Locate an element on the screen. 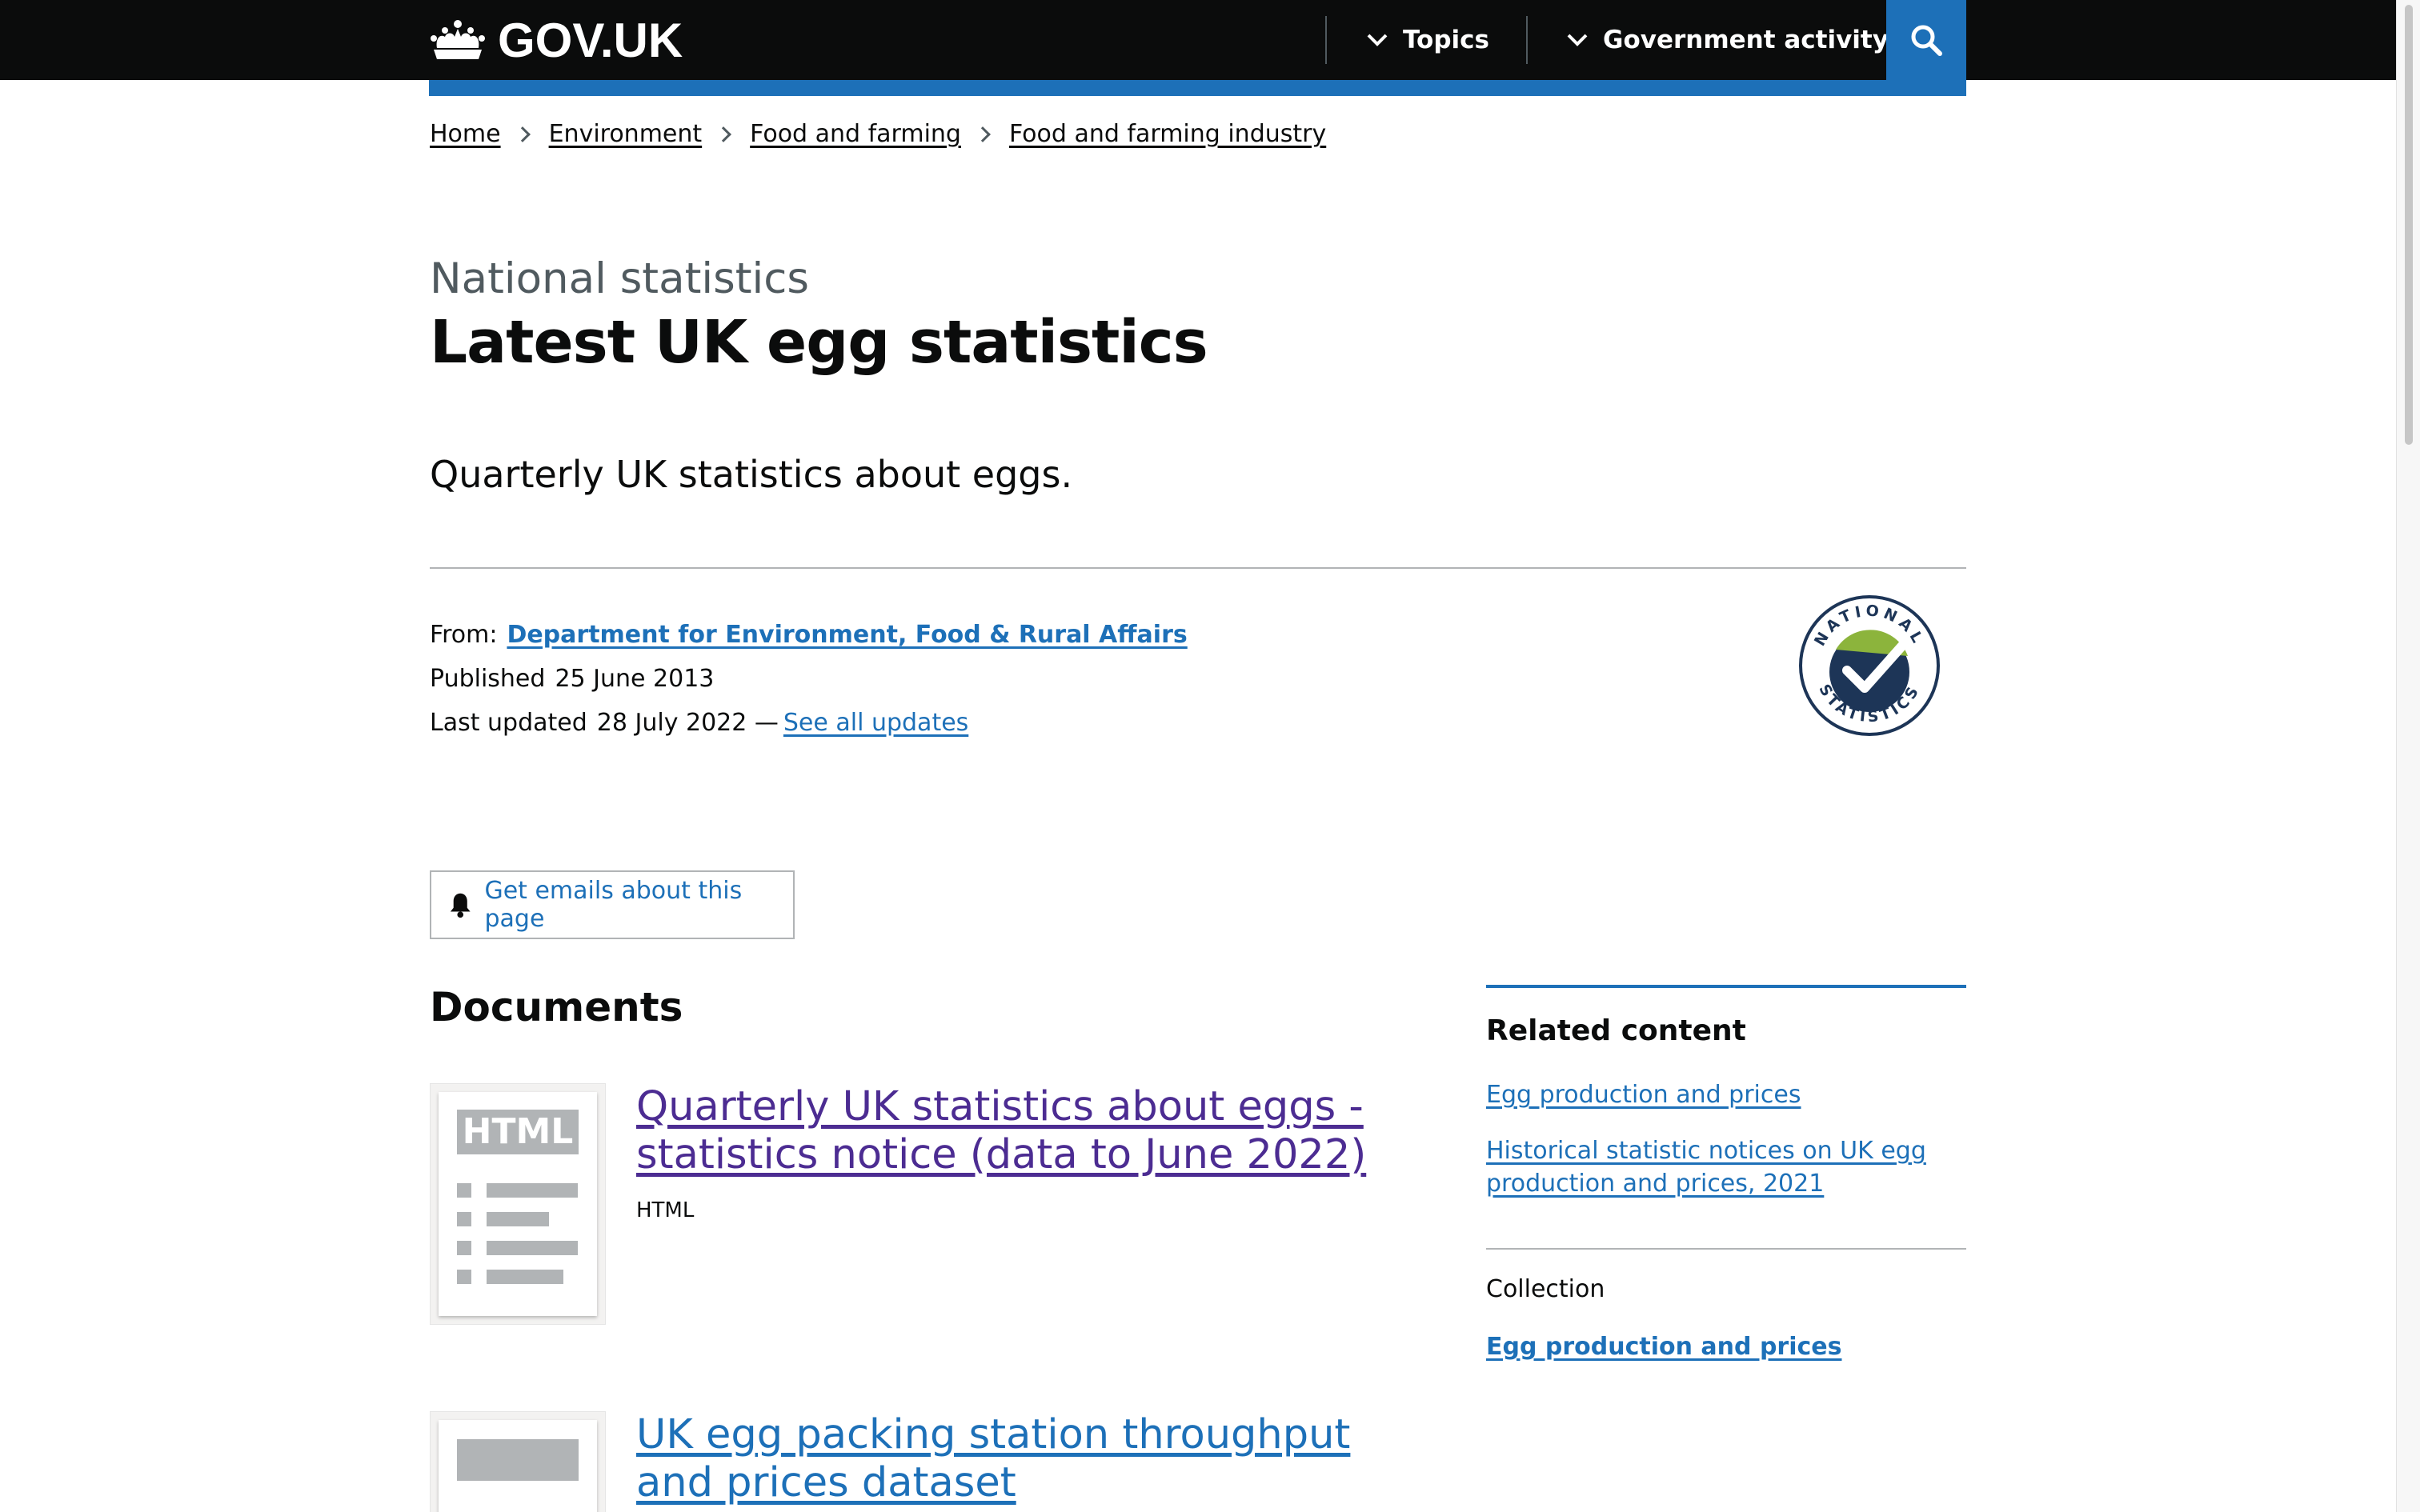  nav-topics-label: Topics is located at coordinates (1446, 40).